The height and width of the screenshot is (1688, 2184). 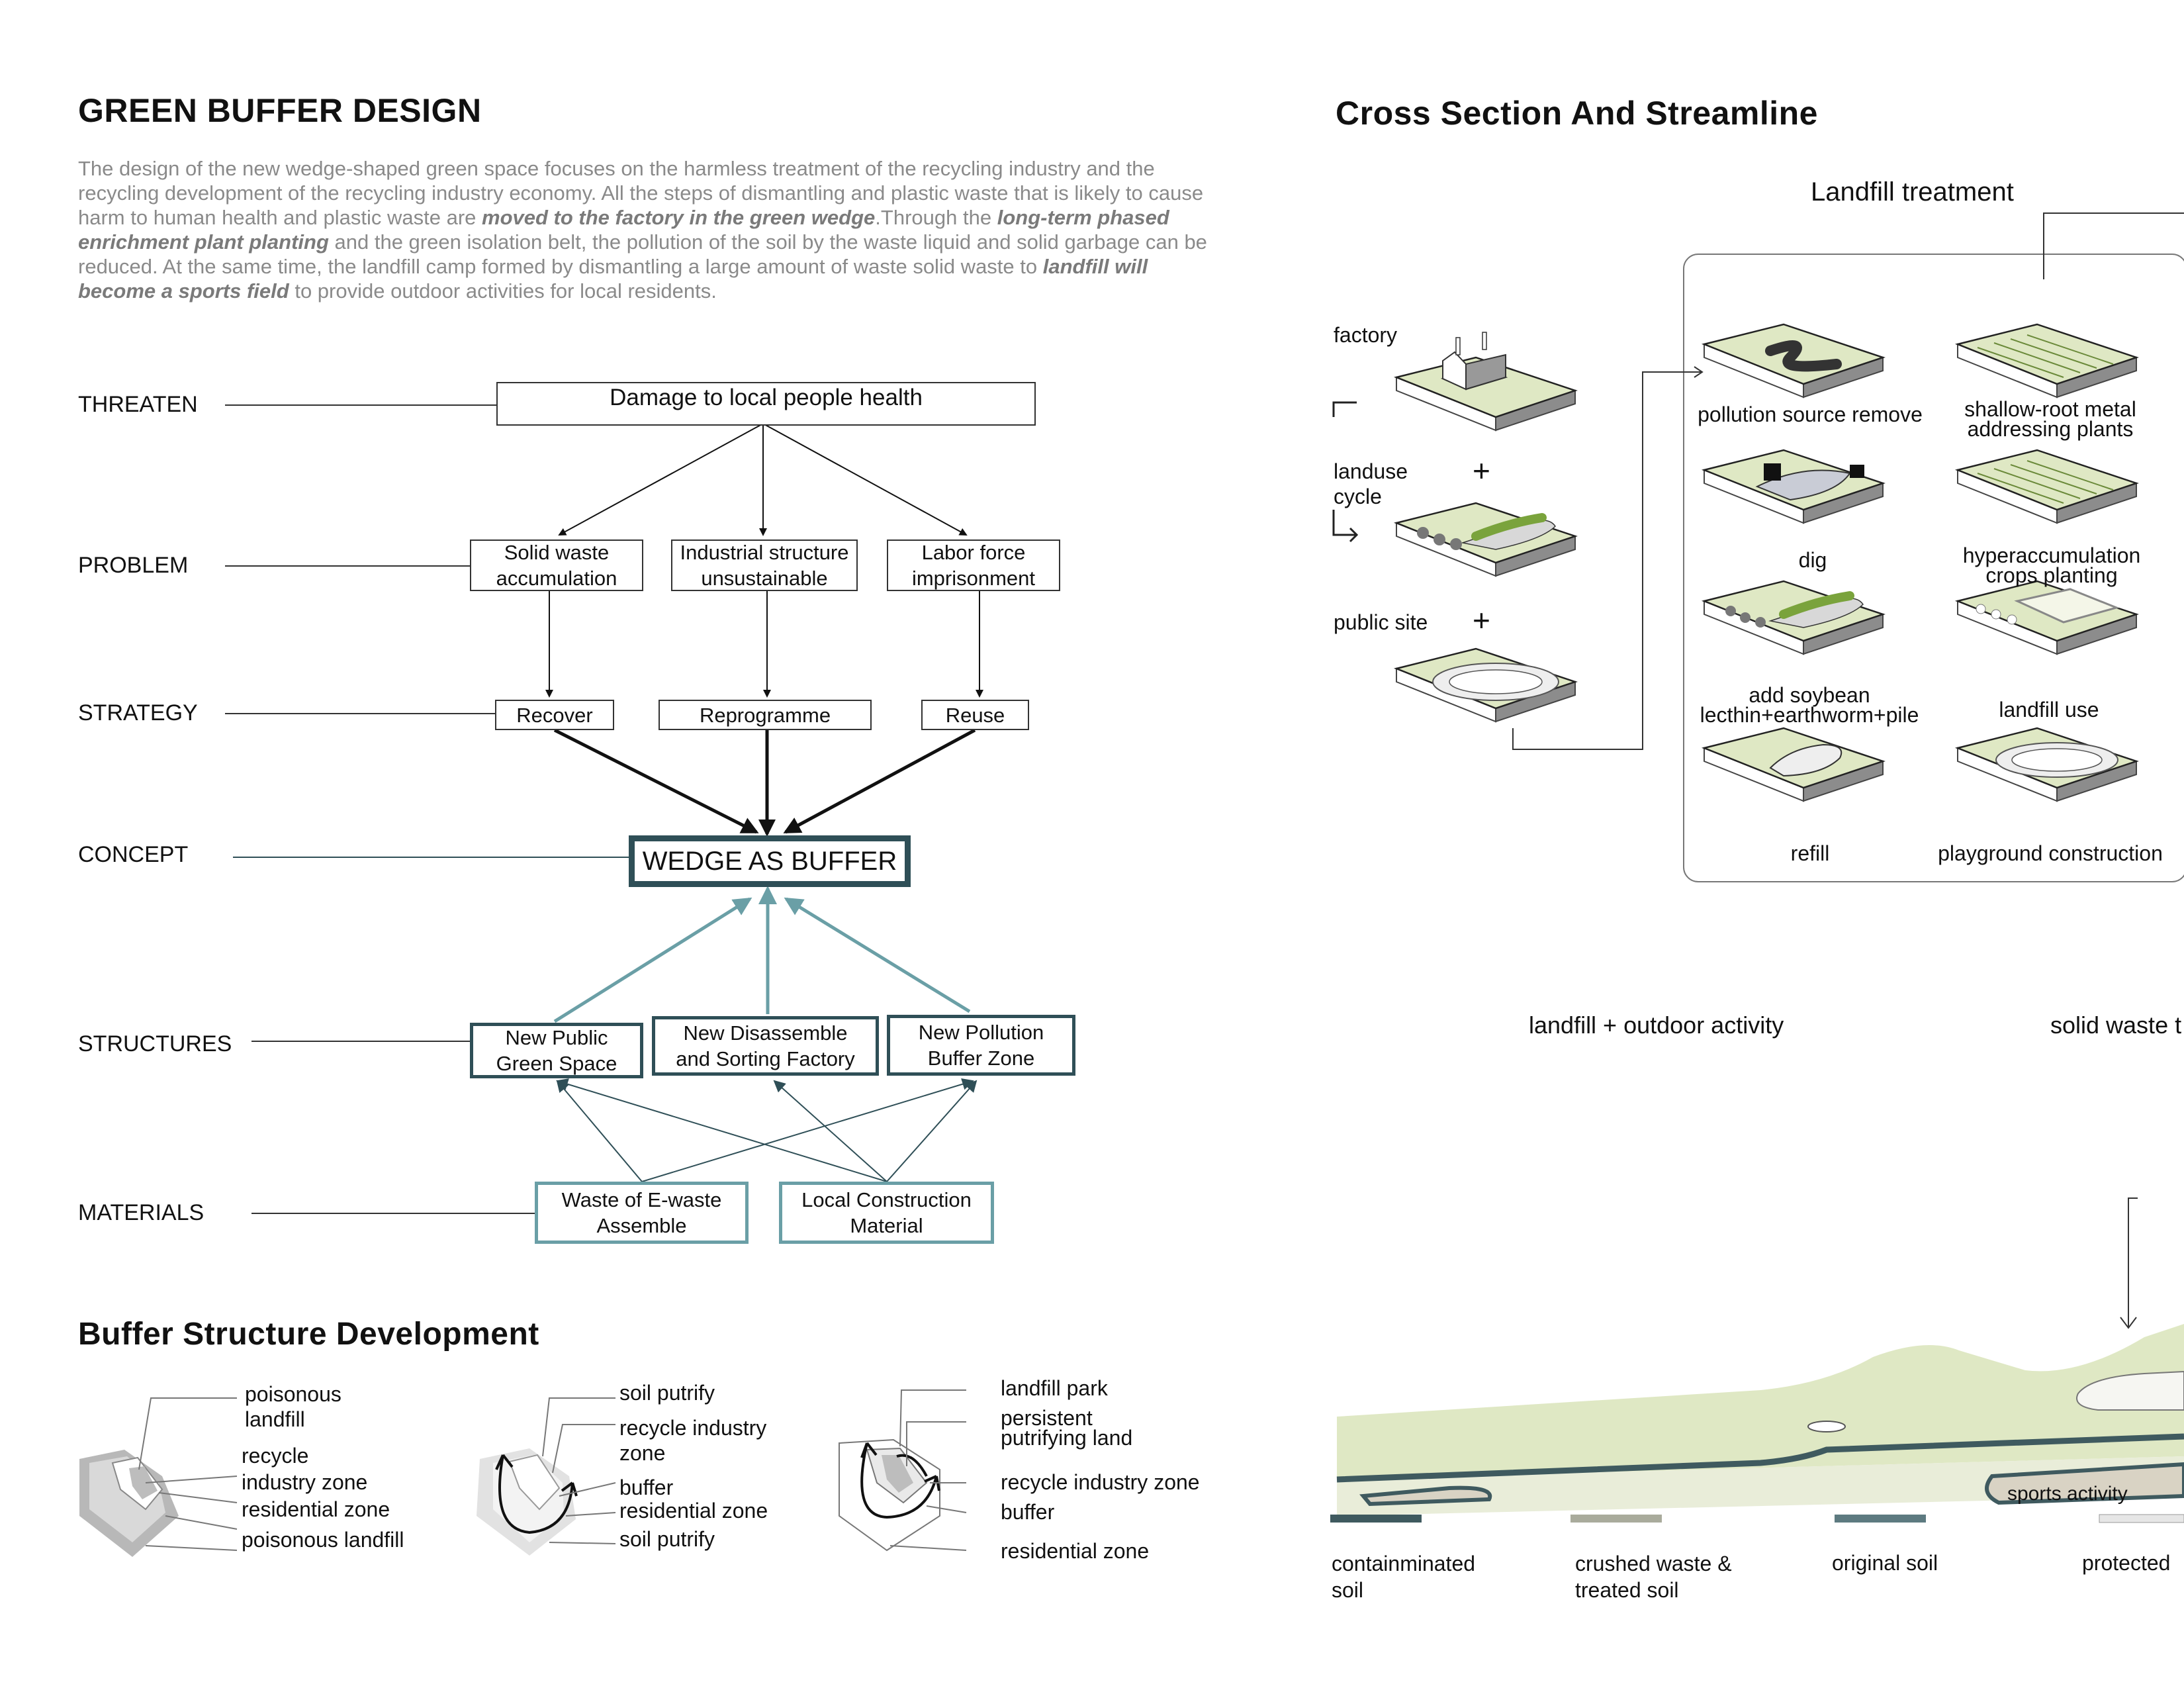 I want to click on label-public-site: public site, so click(x=1381, y=622).